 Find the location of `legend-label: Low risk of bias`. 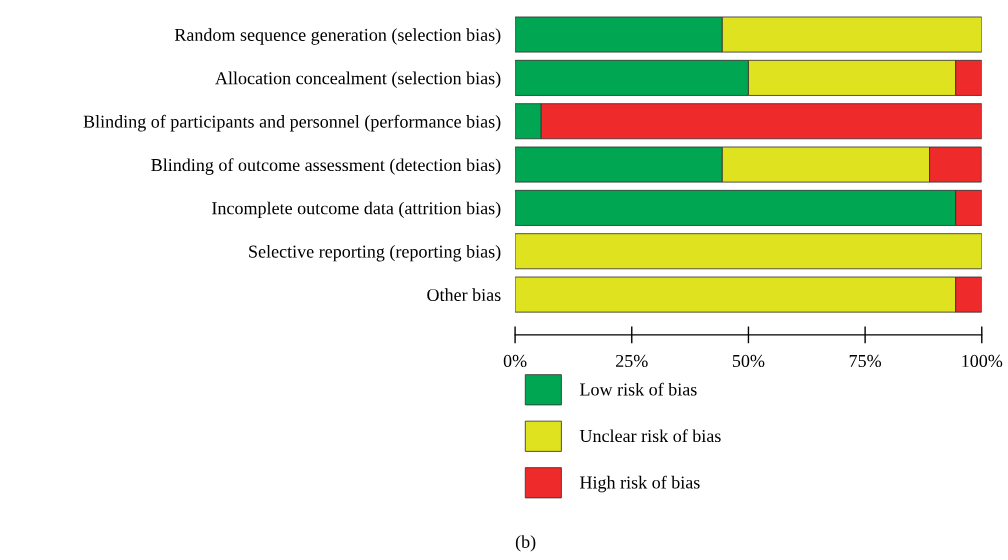

legend-label: Low risk of bias is located at coordinates (638, 389).